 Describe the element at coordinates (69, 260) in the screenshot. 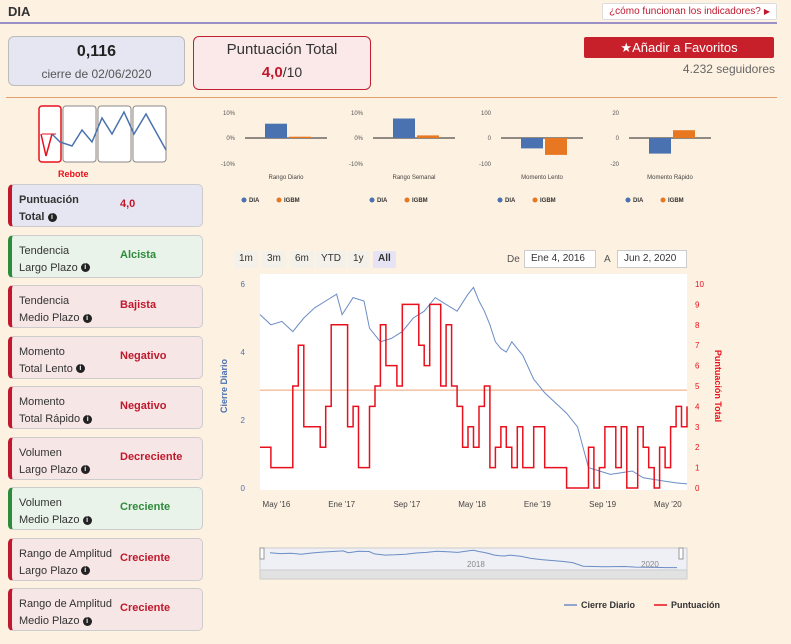

I see `indicator-label: Tendencia Largo Plazo i` at that location.